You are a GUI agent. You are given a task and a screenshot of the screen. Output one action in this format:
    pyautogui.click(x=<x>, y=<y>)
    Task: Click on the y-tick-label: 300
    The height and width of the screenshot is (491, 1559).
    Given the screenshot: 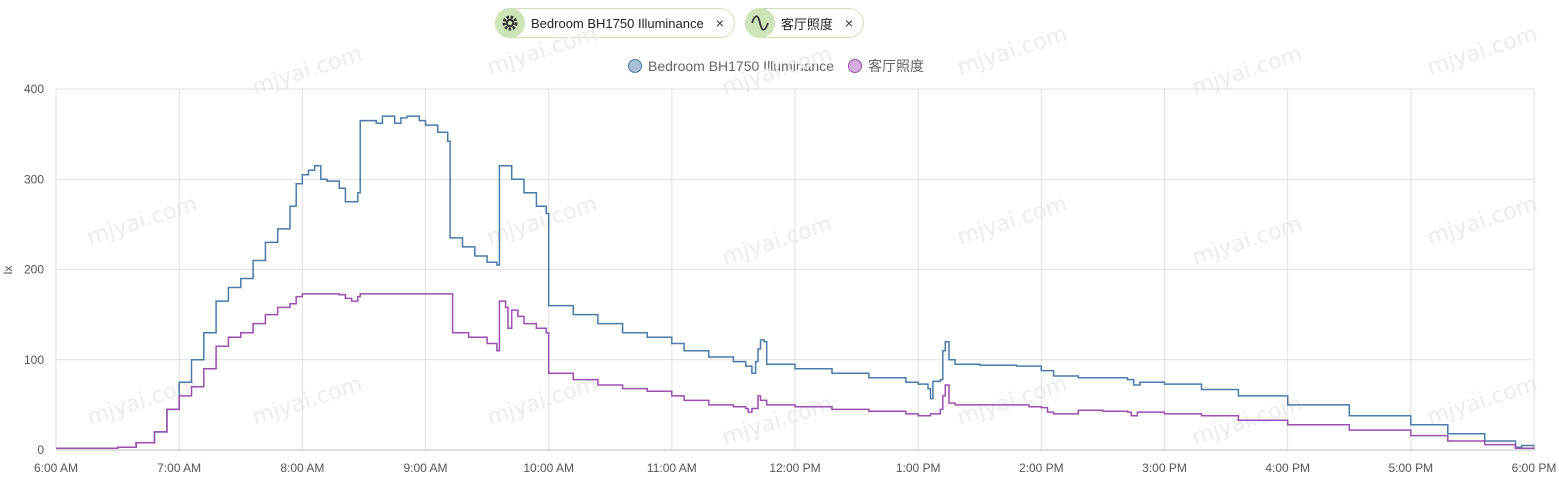 What is the action you would take?
    pyautogui.click(x=34, y=179)
    